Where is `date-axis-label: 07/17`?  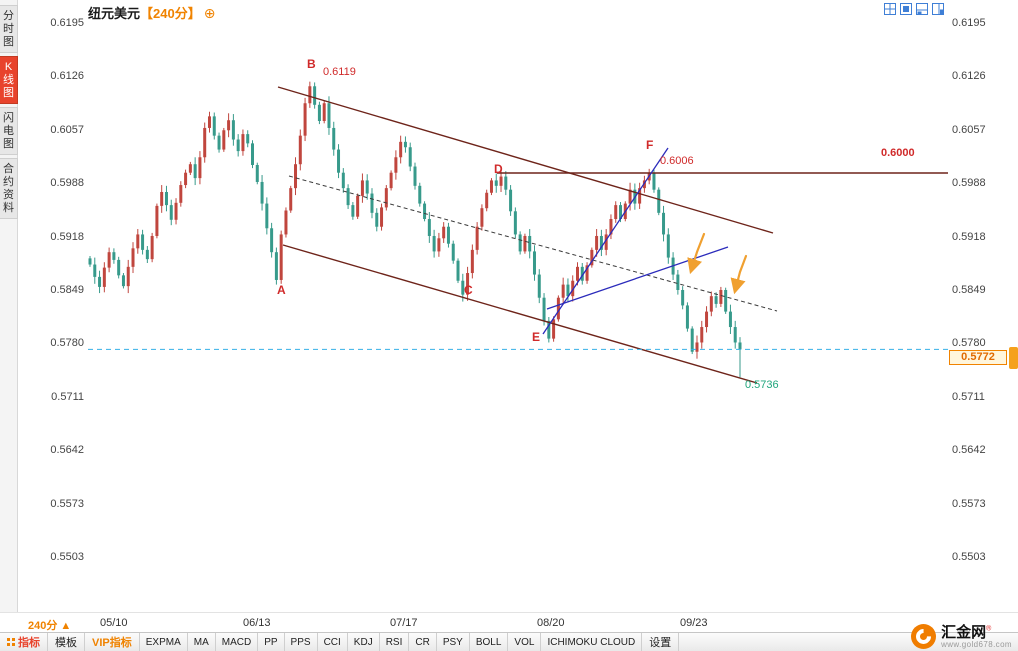
date-axis-label: 07/17 is located at coordinates (404, 623).